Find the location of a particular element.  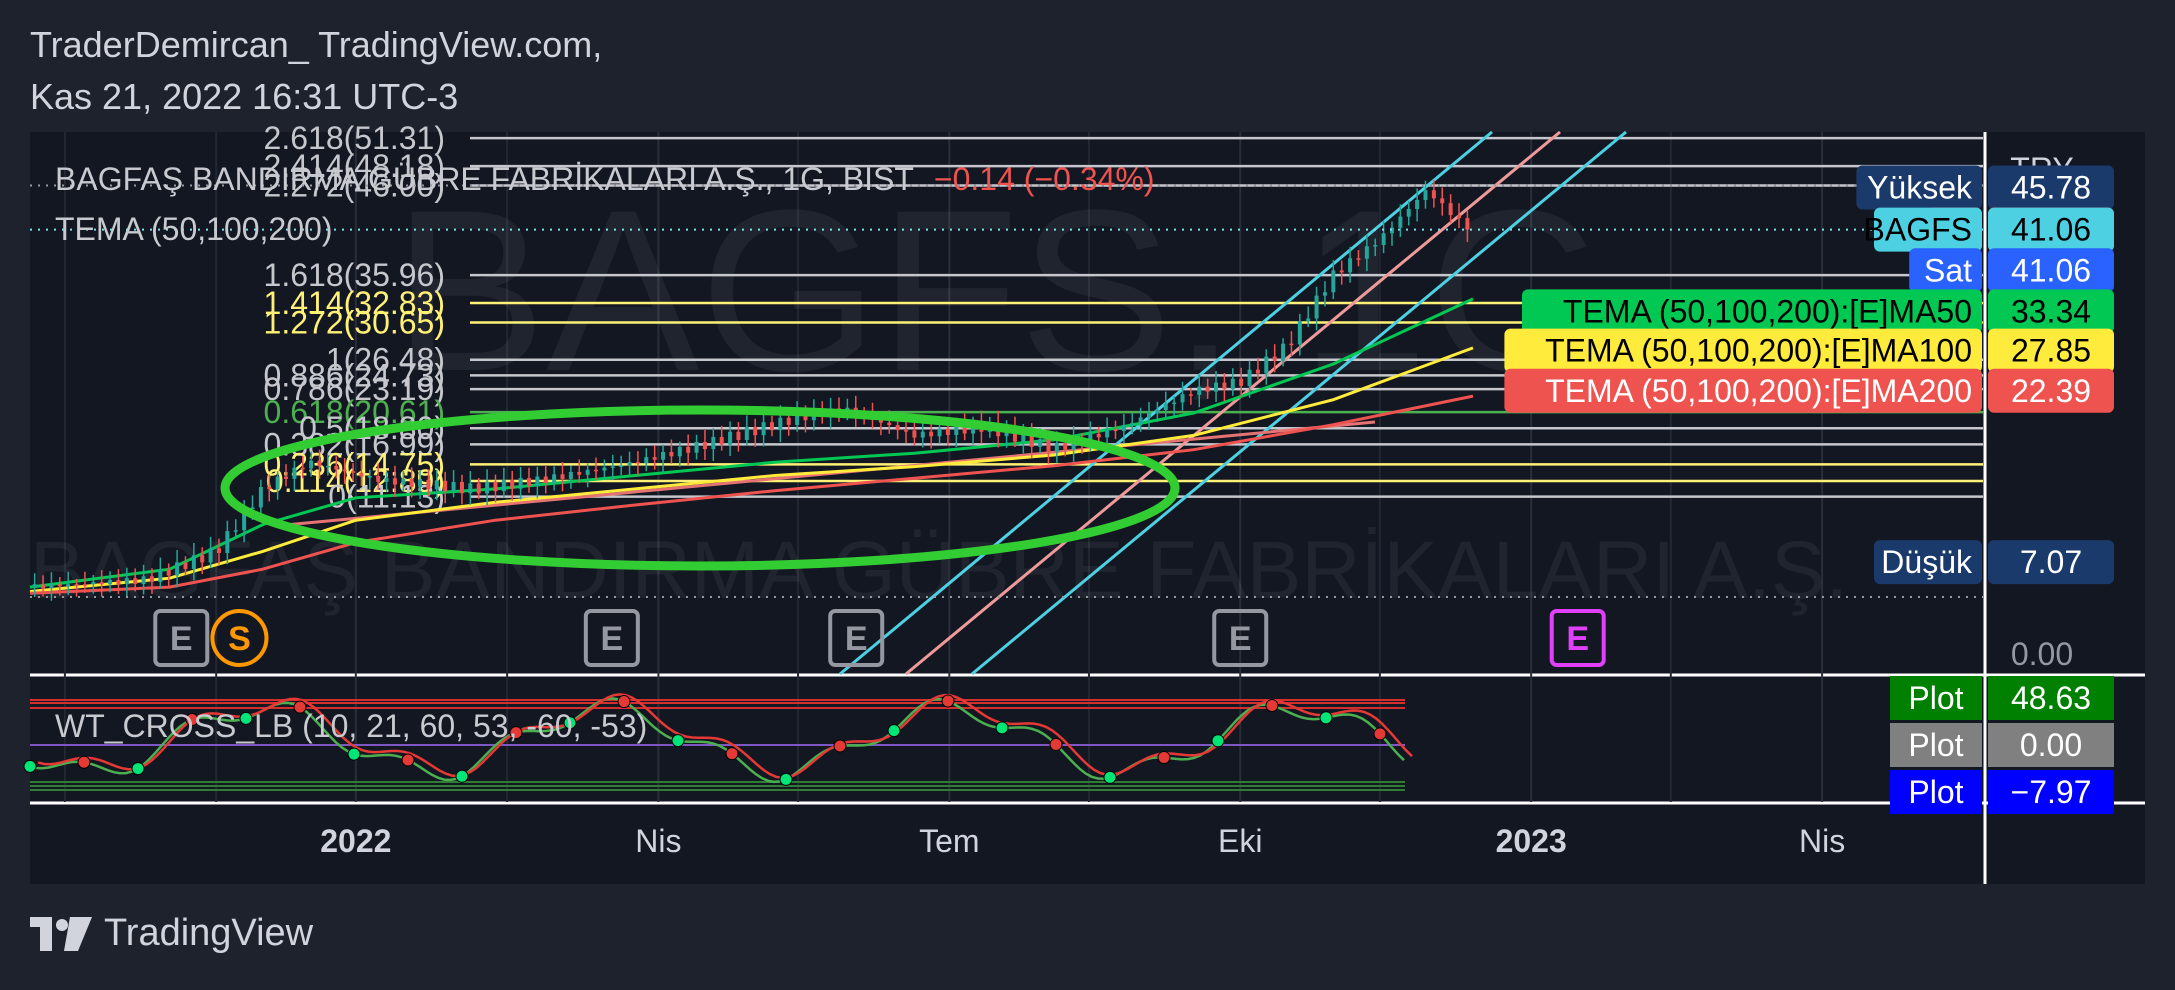

osc-label-name-bg is located at coordinates (1936, 745).